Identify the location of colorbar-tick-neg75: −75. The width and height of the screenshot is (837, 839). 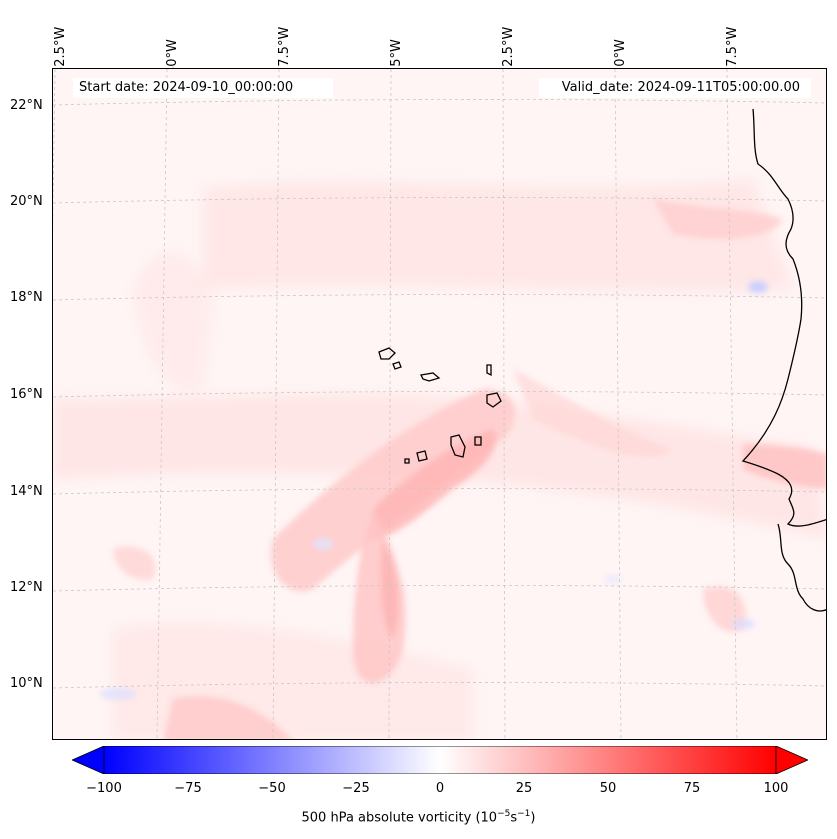
(188, 788).